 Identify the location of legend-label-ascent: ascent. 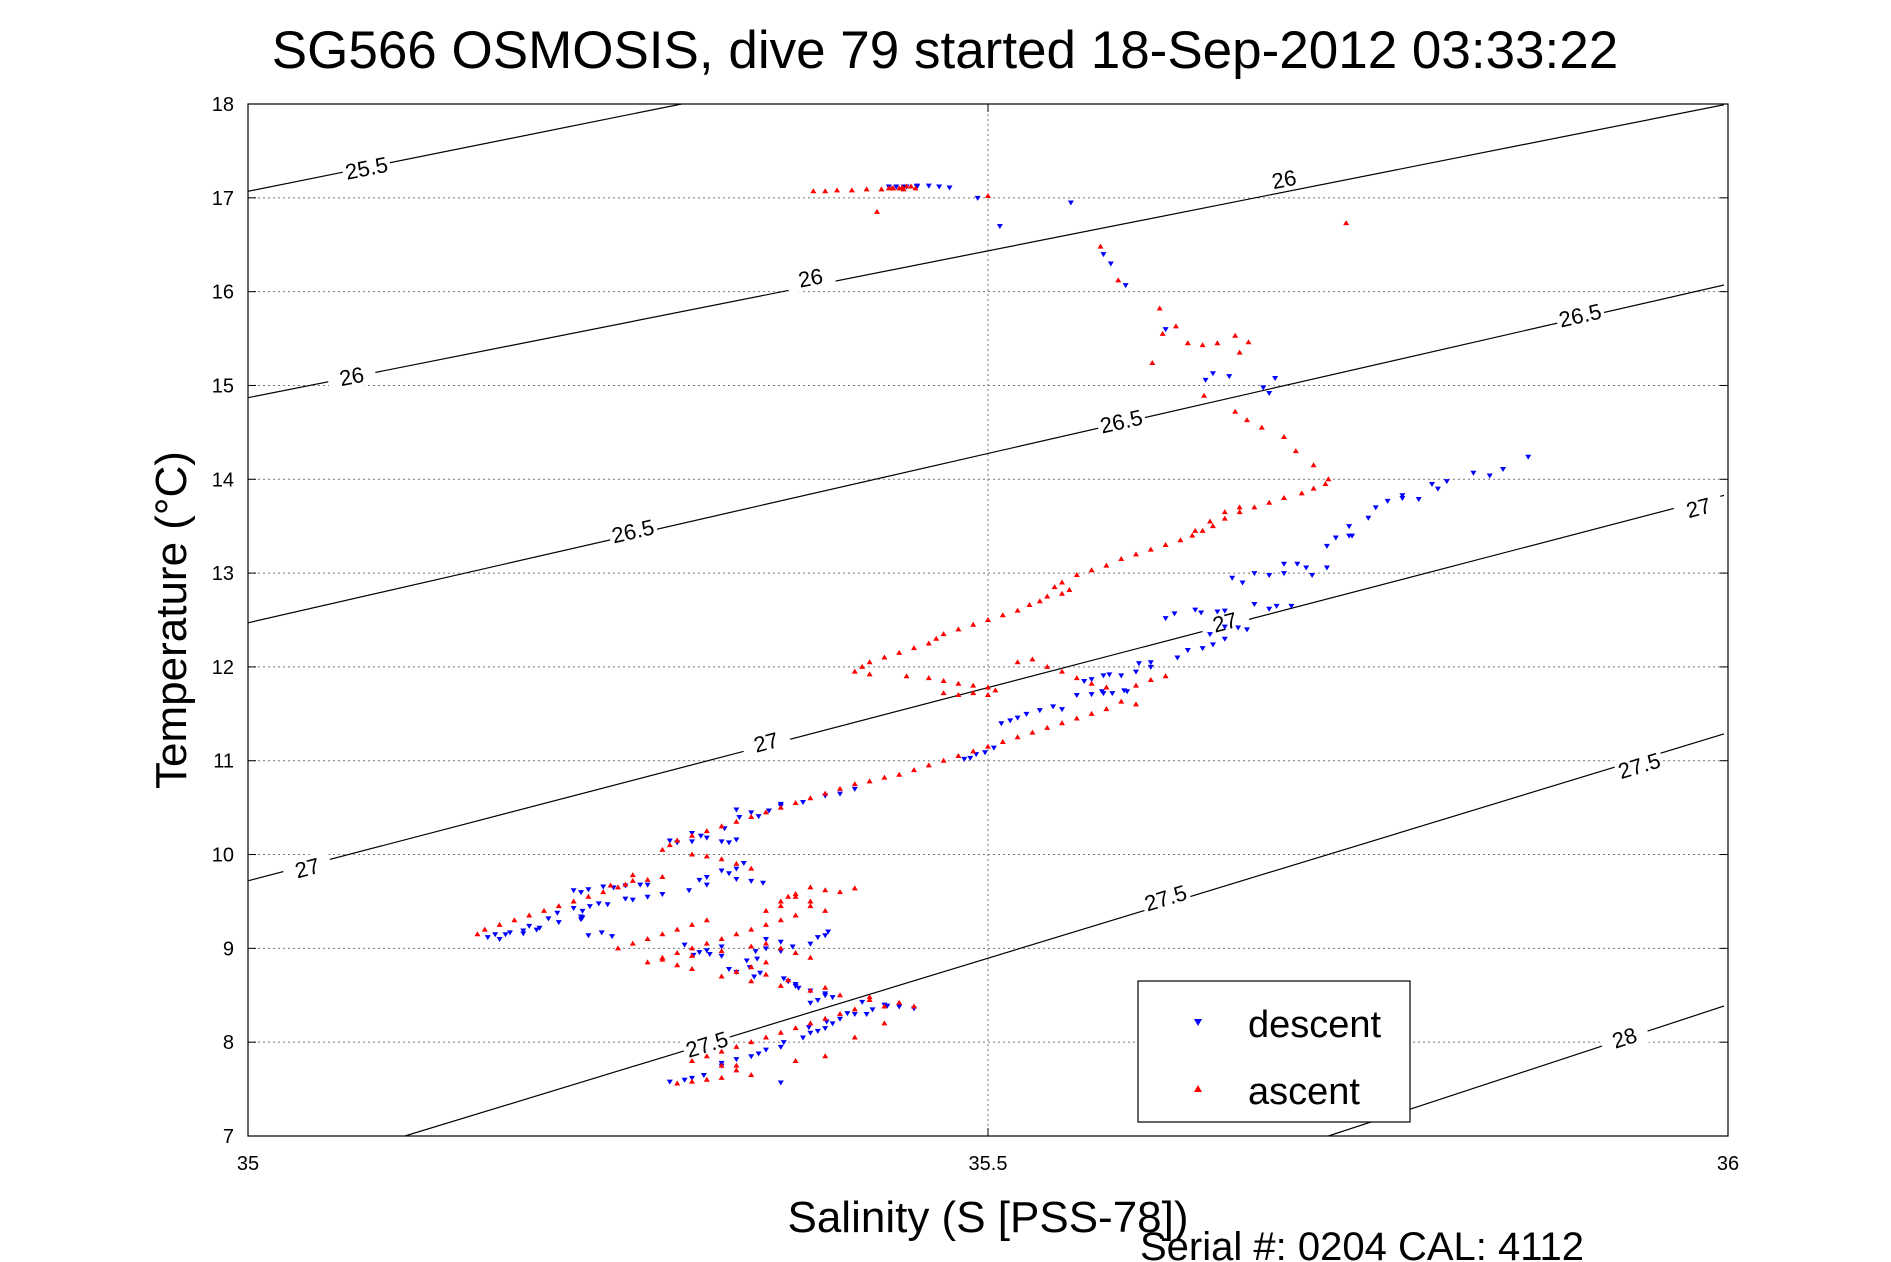
(1304, 1092).